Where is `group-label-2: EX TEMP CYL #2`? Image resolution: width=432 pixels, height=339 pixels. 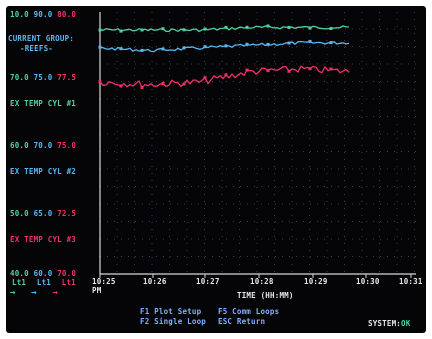 group-label-2: EX TEMP CYL #2 is located at coordinates (43, 171).